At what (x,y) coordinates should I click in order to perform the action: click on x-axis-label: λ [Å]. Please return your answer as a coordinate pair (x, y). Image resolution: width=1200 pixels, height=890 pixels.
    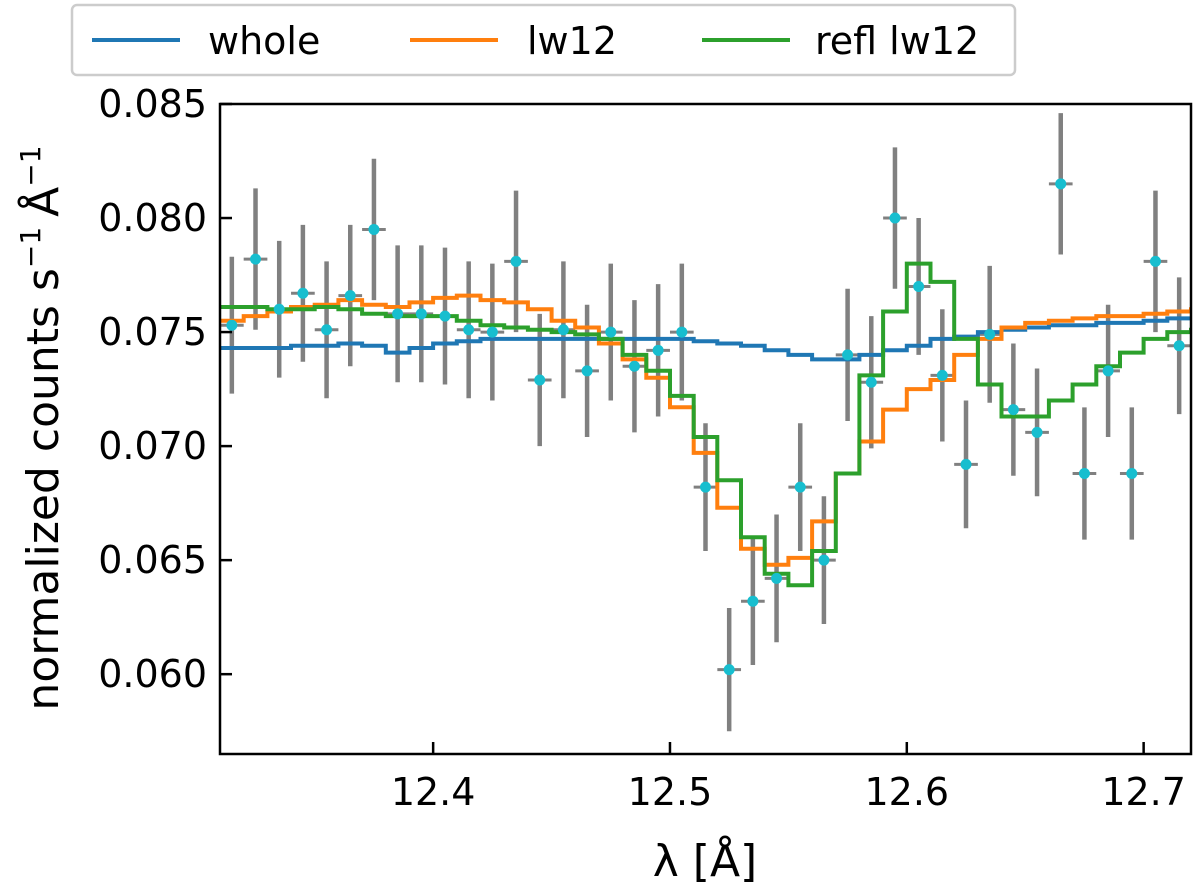
    Looking at the image, I should click on (705, 860).